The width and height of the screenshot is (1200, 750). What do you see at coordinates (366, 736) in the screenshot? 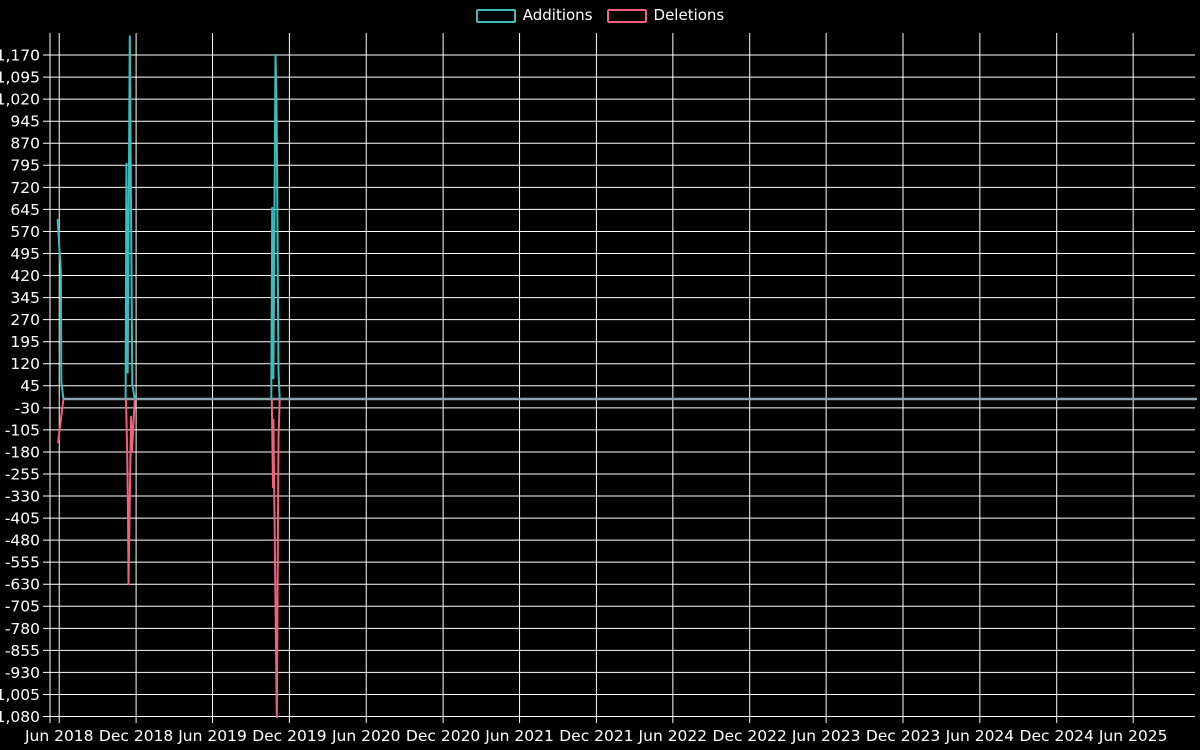
I see `x-axis-label: Jun 2020` at bounding box center [366, 736].